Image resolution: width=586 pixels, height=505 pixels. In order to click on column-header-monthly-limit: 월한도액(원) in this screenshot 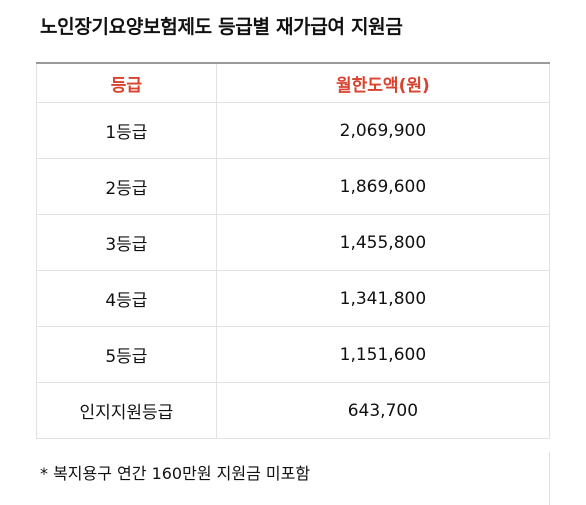, I will do `click(383, 83)`.